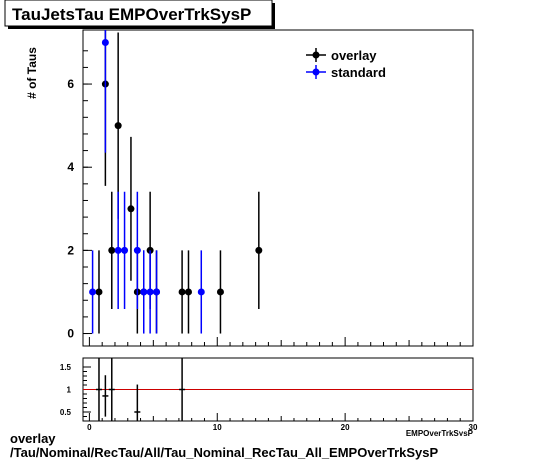 The width and height of the screenshot is (546, 462). Describe the element at coordinates (278, 389) in the screenshot. I see `ratio-plot-marks` at that location.